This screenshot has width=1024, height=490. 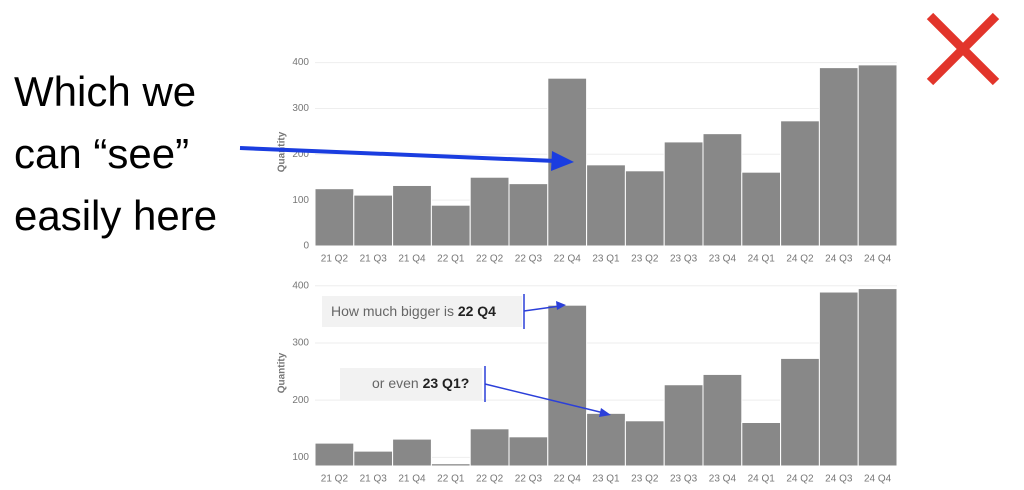 What do you see at coordinates (963, 49) in the screenshot?
I see `red-cross` at bounding box center [963, 49].